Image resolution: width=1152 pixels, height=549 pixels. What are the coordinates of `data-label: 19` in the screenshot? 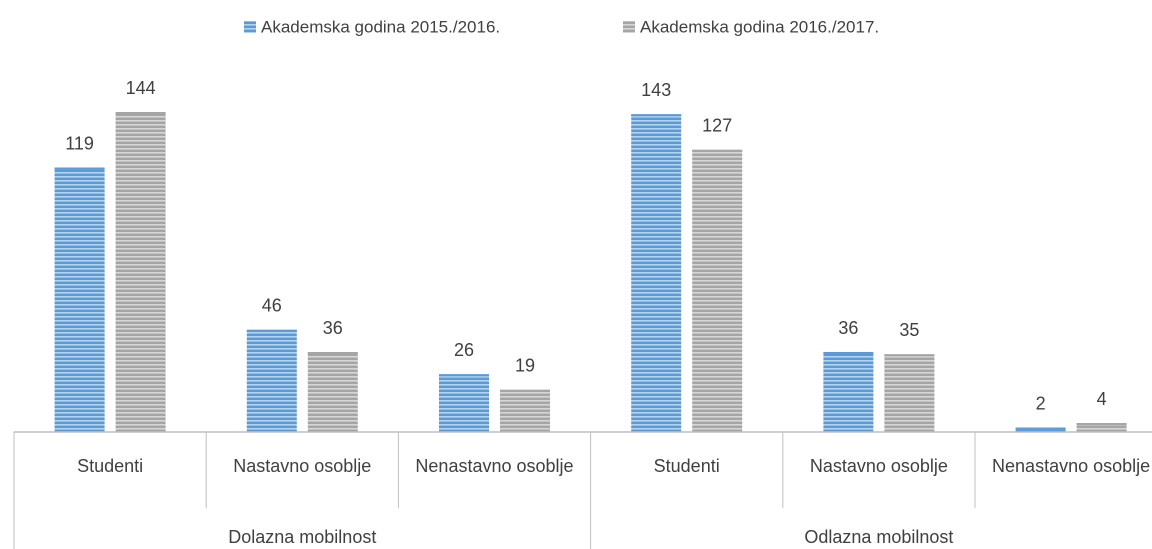 It's located at (525, 366).